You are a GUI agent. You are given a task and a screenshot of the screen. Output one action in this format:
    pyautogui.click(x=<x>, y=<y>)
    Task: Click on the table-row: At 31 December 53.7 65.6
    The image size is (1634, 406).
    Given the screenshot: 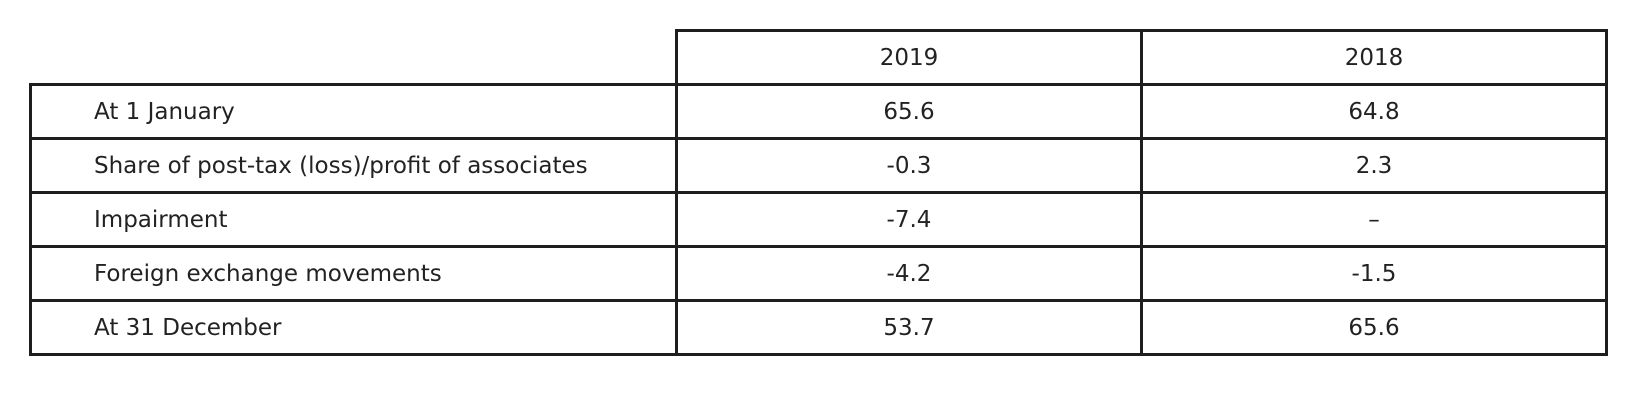 What is the action you would take?
    pyautogui.click(x=818, y=327)
    